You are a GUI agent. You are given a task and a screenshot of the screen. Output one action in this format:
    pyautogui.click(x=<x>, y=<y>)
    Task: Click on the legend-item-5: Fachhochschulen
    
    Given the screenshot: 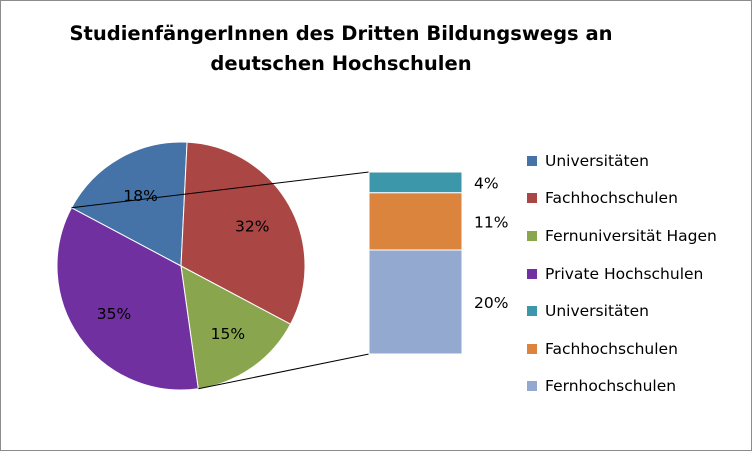 What is the action you would take?
    pyautogui.click(x=638, y=349)
    